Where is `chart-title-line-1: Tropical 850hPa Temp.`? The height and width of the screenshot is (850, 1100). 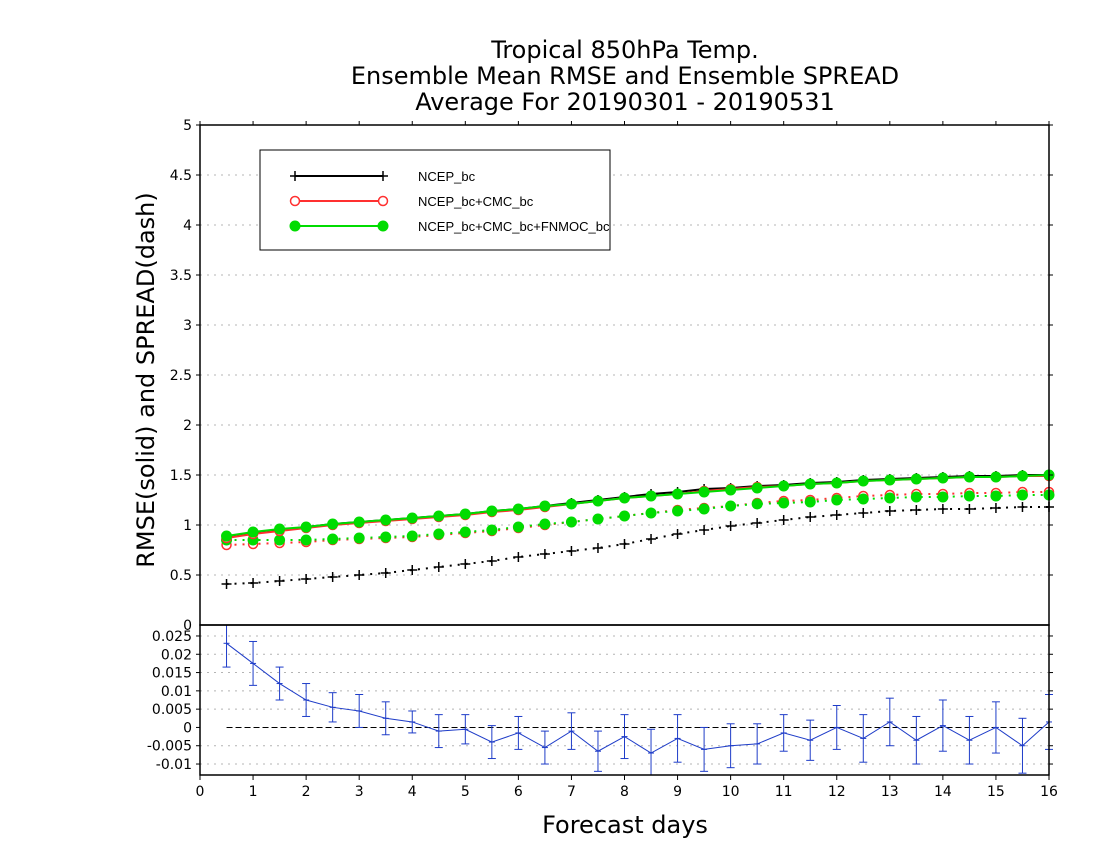 chart-title-line-1: Tropical 850hPa Temp. is located at coordinates (624, 50).